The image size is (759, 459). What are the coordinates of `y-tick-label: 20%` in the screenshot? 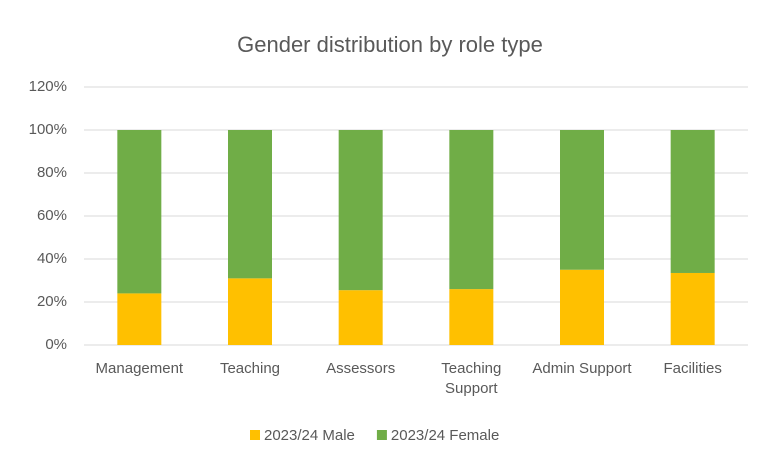 It's located at (52, 301).